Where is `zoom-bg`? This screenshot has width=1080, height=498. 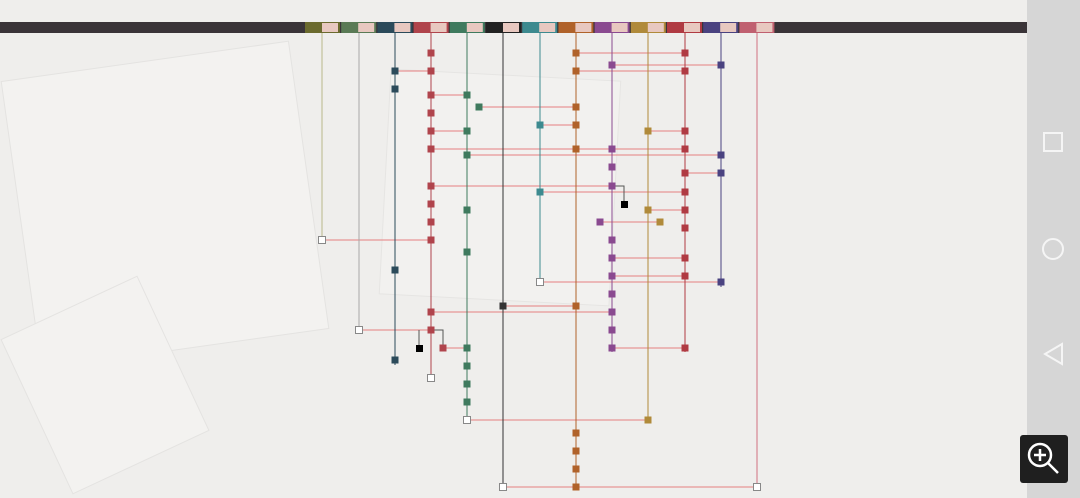 zoom-bg is located at coordinates (1044, 459).